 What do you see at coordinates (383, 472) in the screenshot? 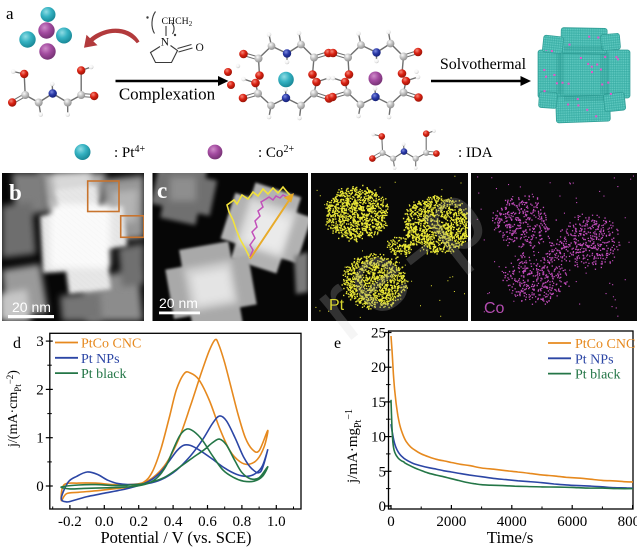
I see `svg-text: 5` at bounding box center [383, 472].